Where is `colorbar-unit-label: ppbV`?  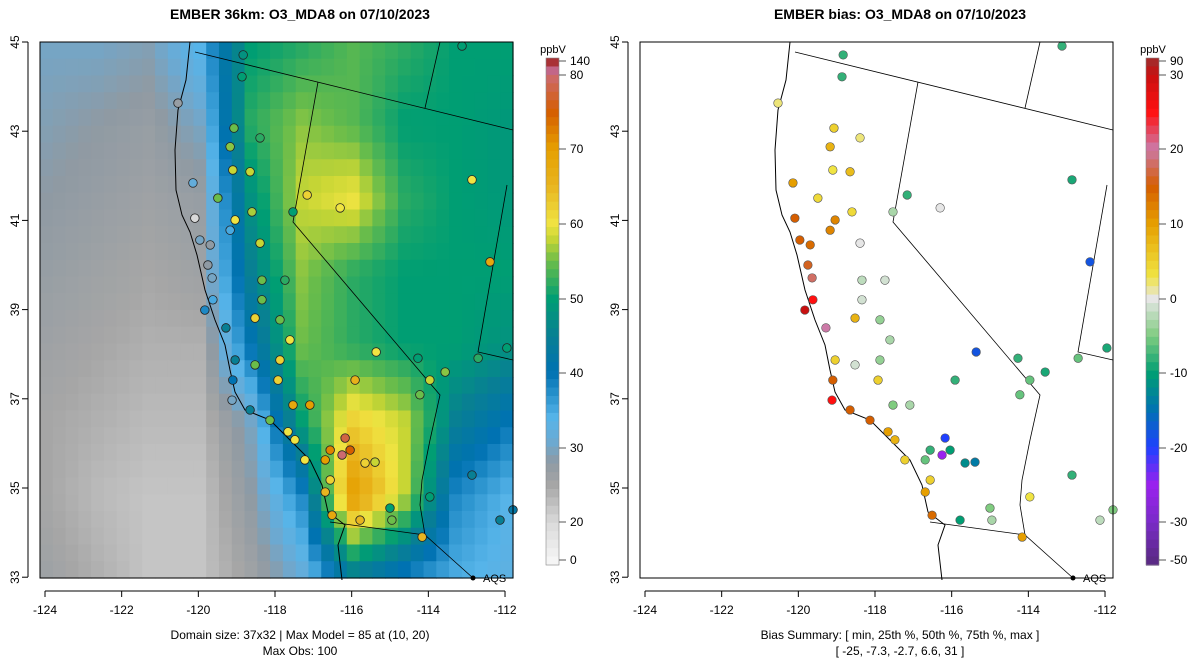
colorbar-unit-label: ppbV is located at coordinates (1153, 50).